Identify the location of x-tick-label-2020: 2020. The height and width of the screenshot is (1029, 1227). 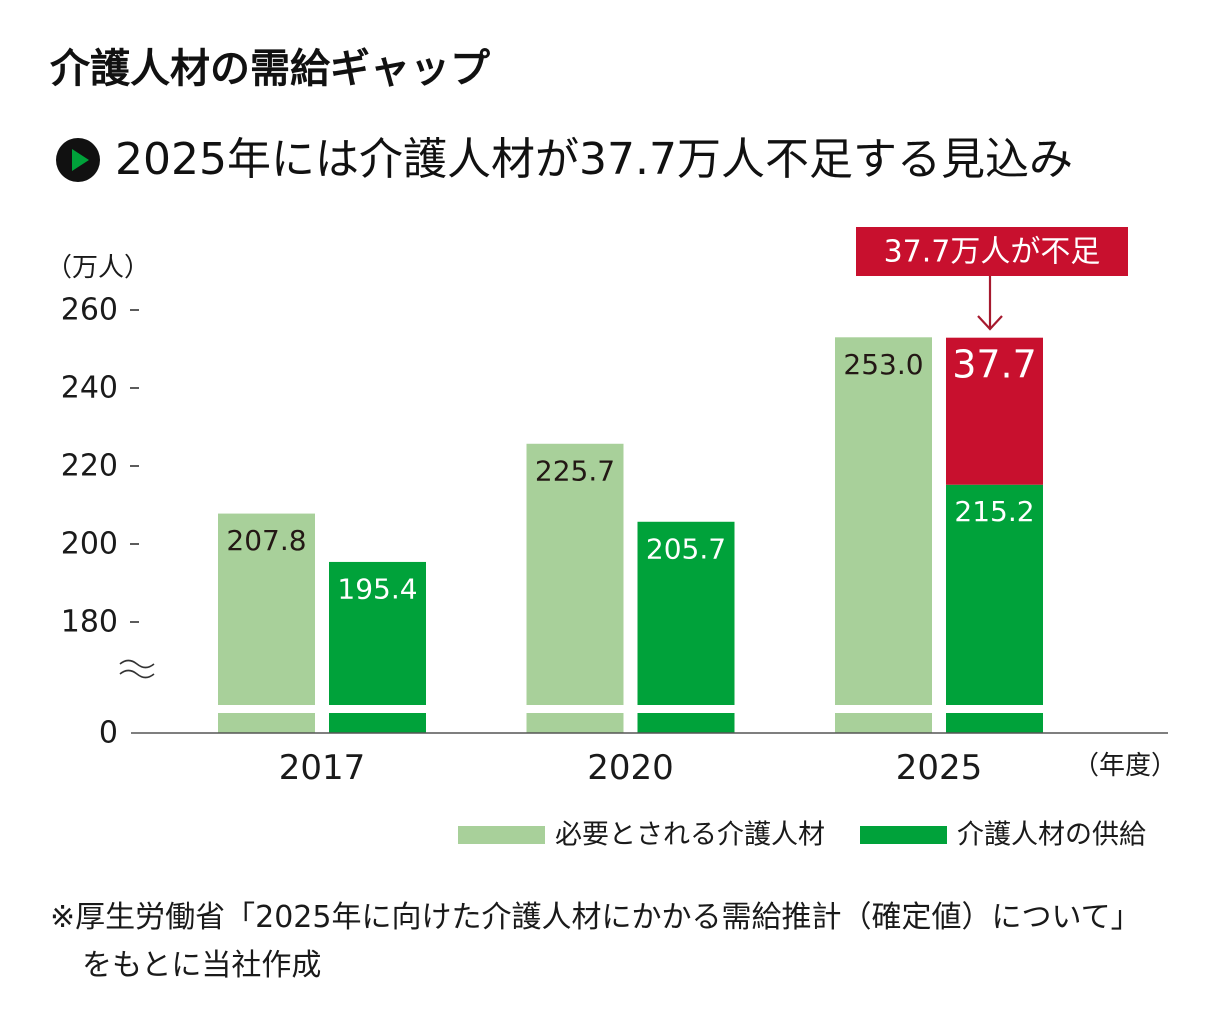
(630, 768).